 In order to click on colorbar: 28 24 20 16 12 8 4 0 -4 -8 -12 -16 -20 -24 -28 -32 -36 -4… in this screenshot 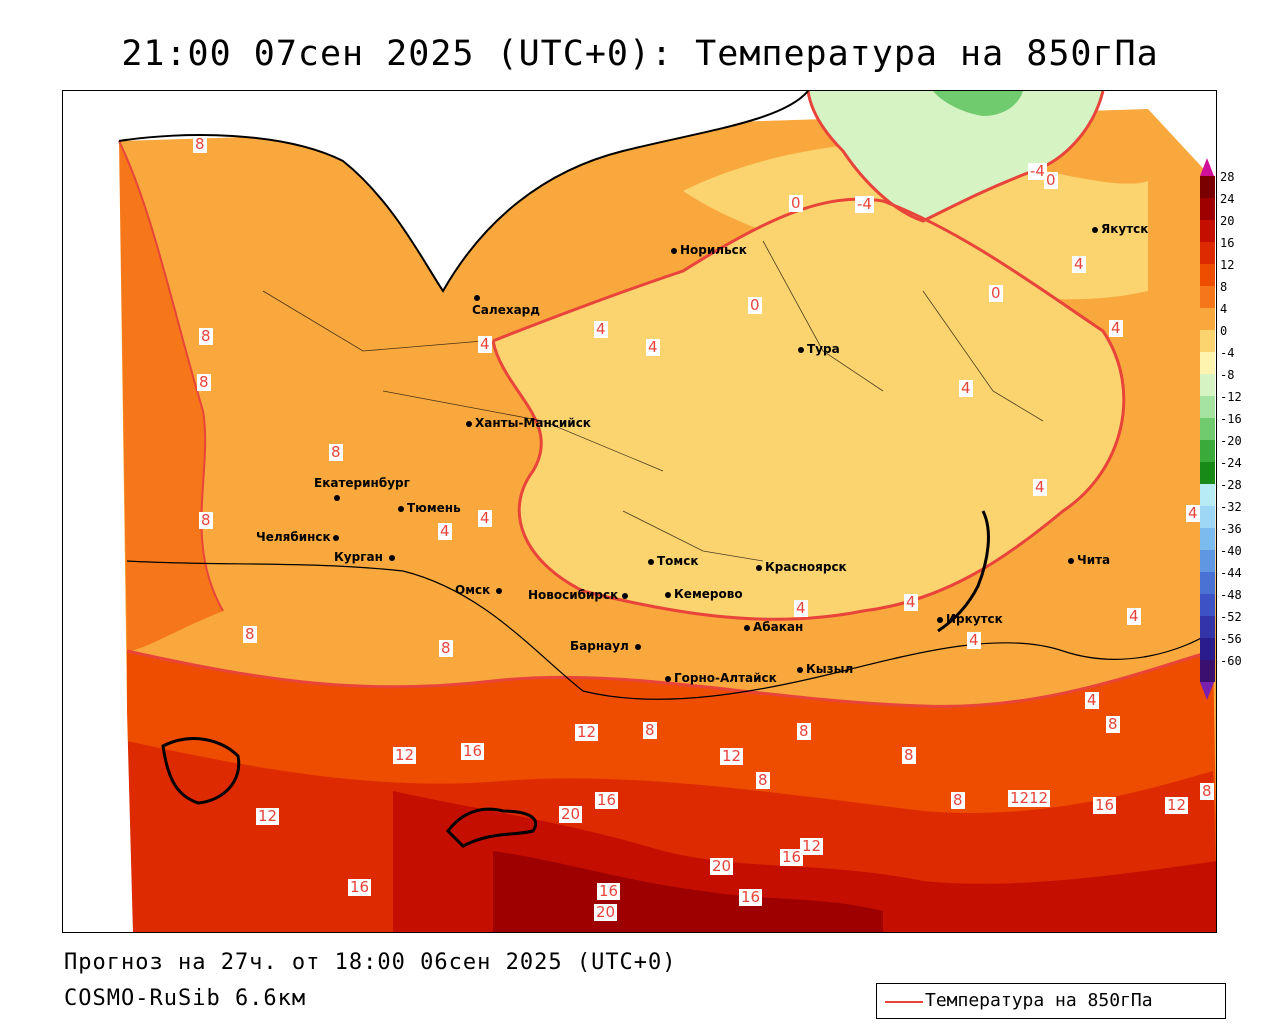, I will do `click(1232, 429)`.